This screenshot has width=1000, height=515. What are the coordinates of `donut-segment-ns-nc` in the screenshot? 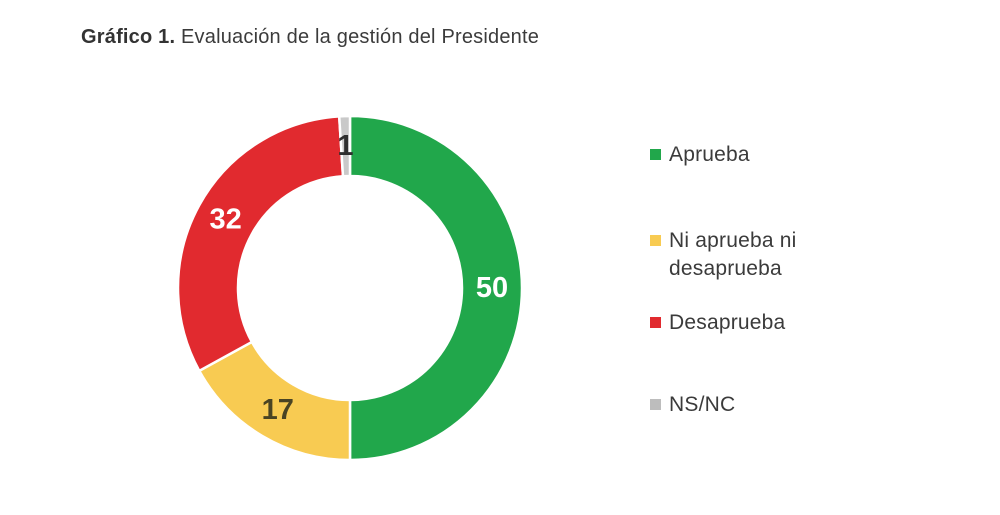 It's located at (344, 146).